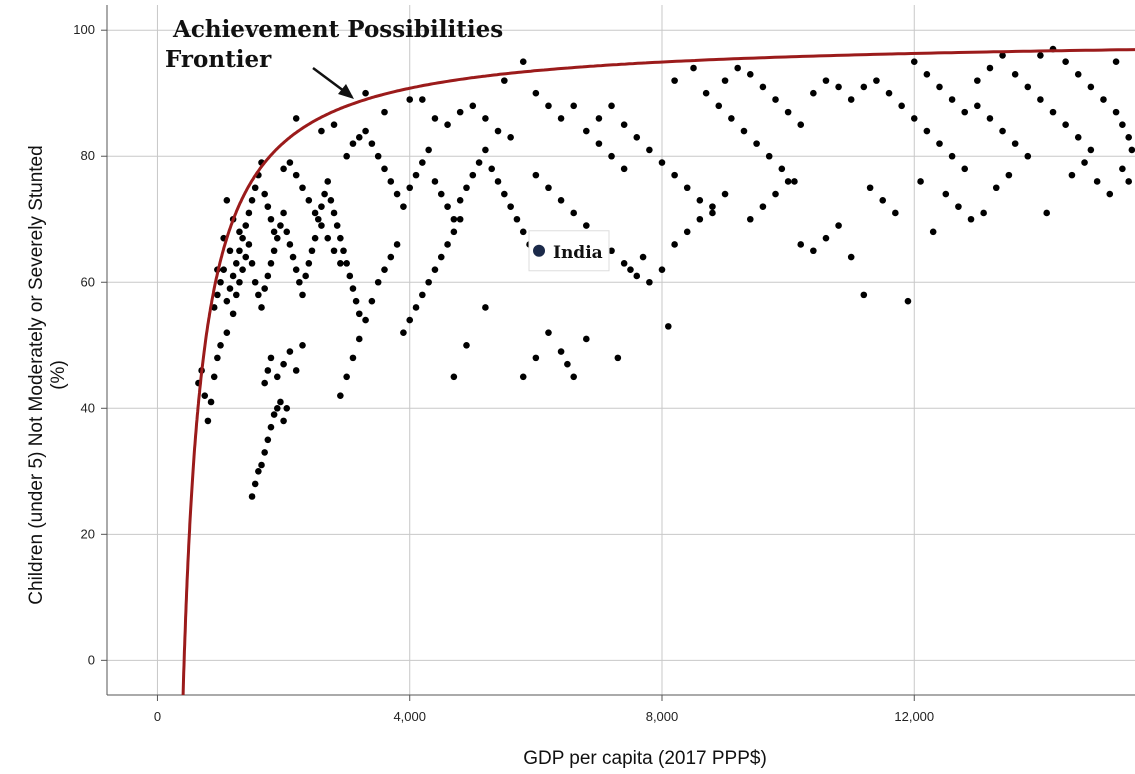 This screenshot has height=774, width=1135. I want to click on y-tick-label: 40, so click(88, 407).